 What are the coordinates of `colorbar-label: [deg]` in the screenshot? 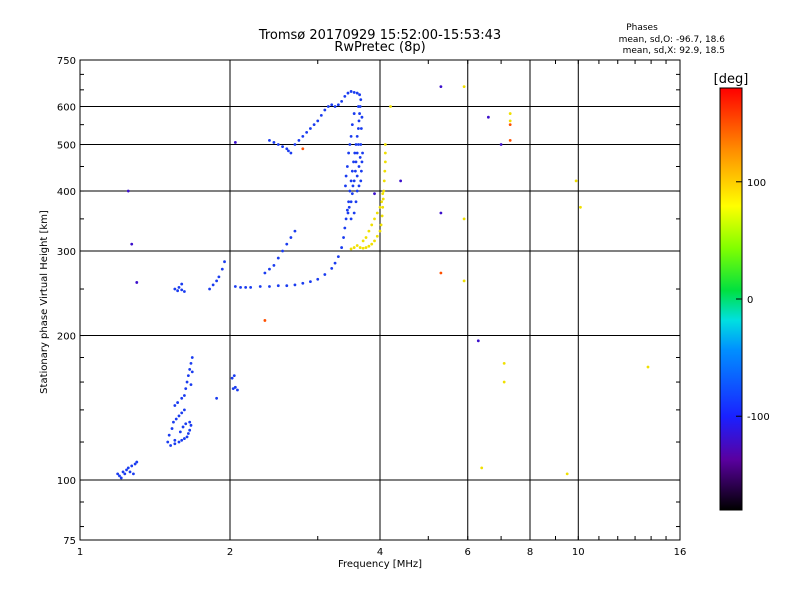 It's located at (731, 79).